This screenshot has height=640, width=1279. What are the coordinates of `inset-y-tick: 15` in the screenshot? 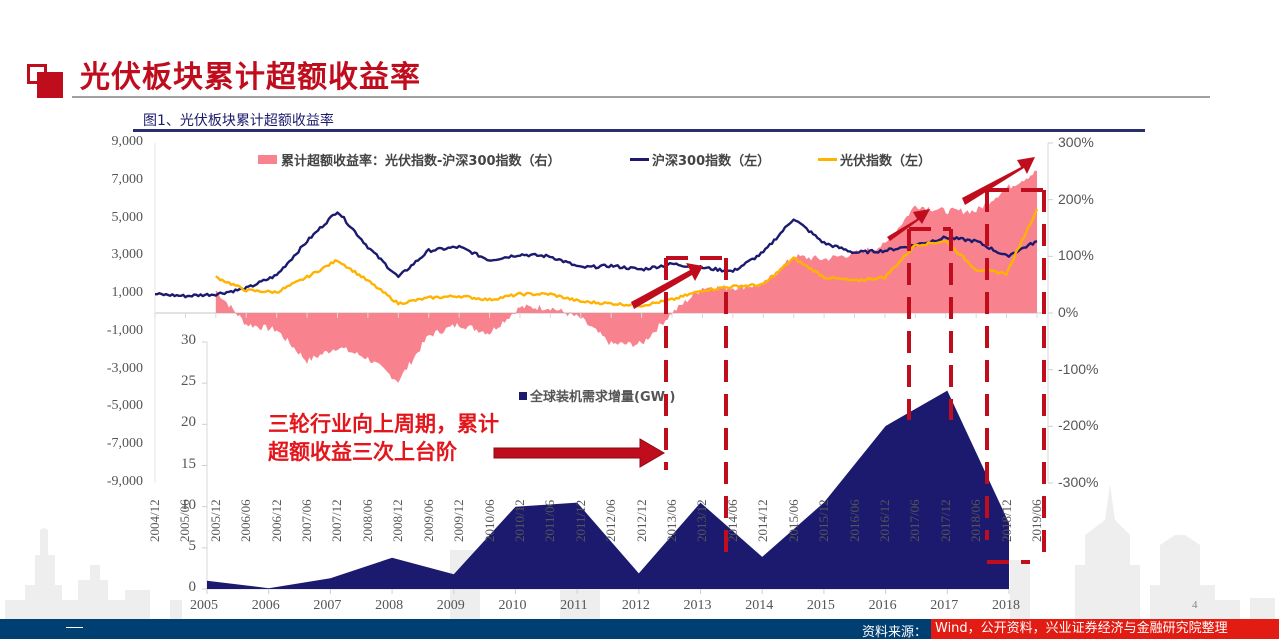 It's located at (188, 463).